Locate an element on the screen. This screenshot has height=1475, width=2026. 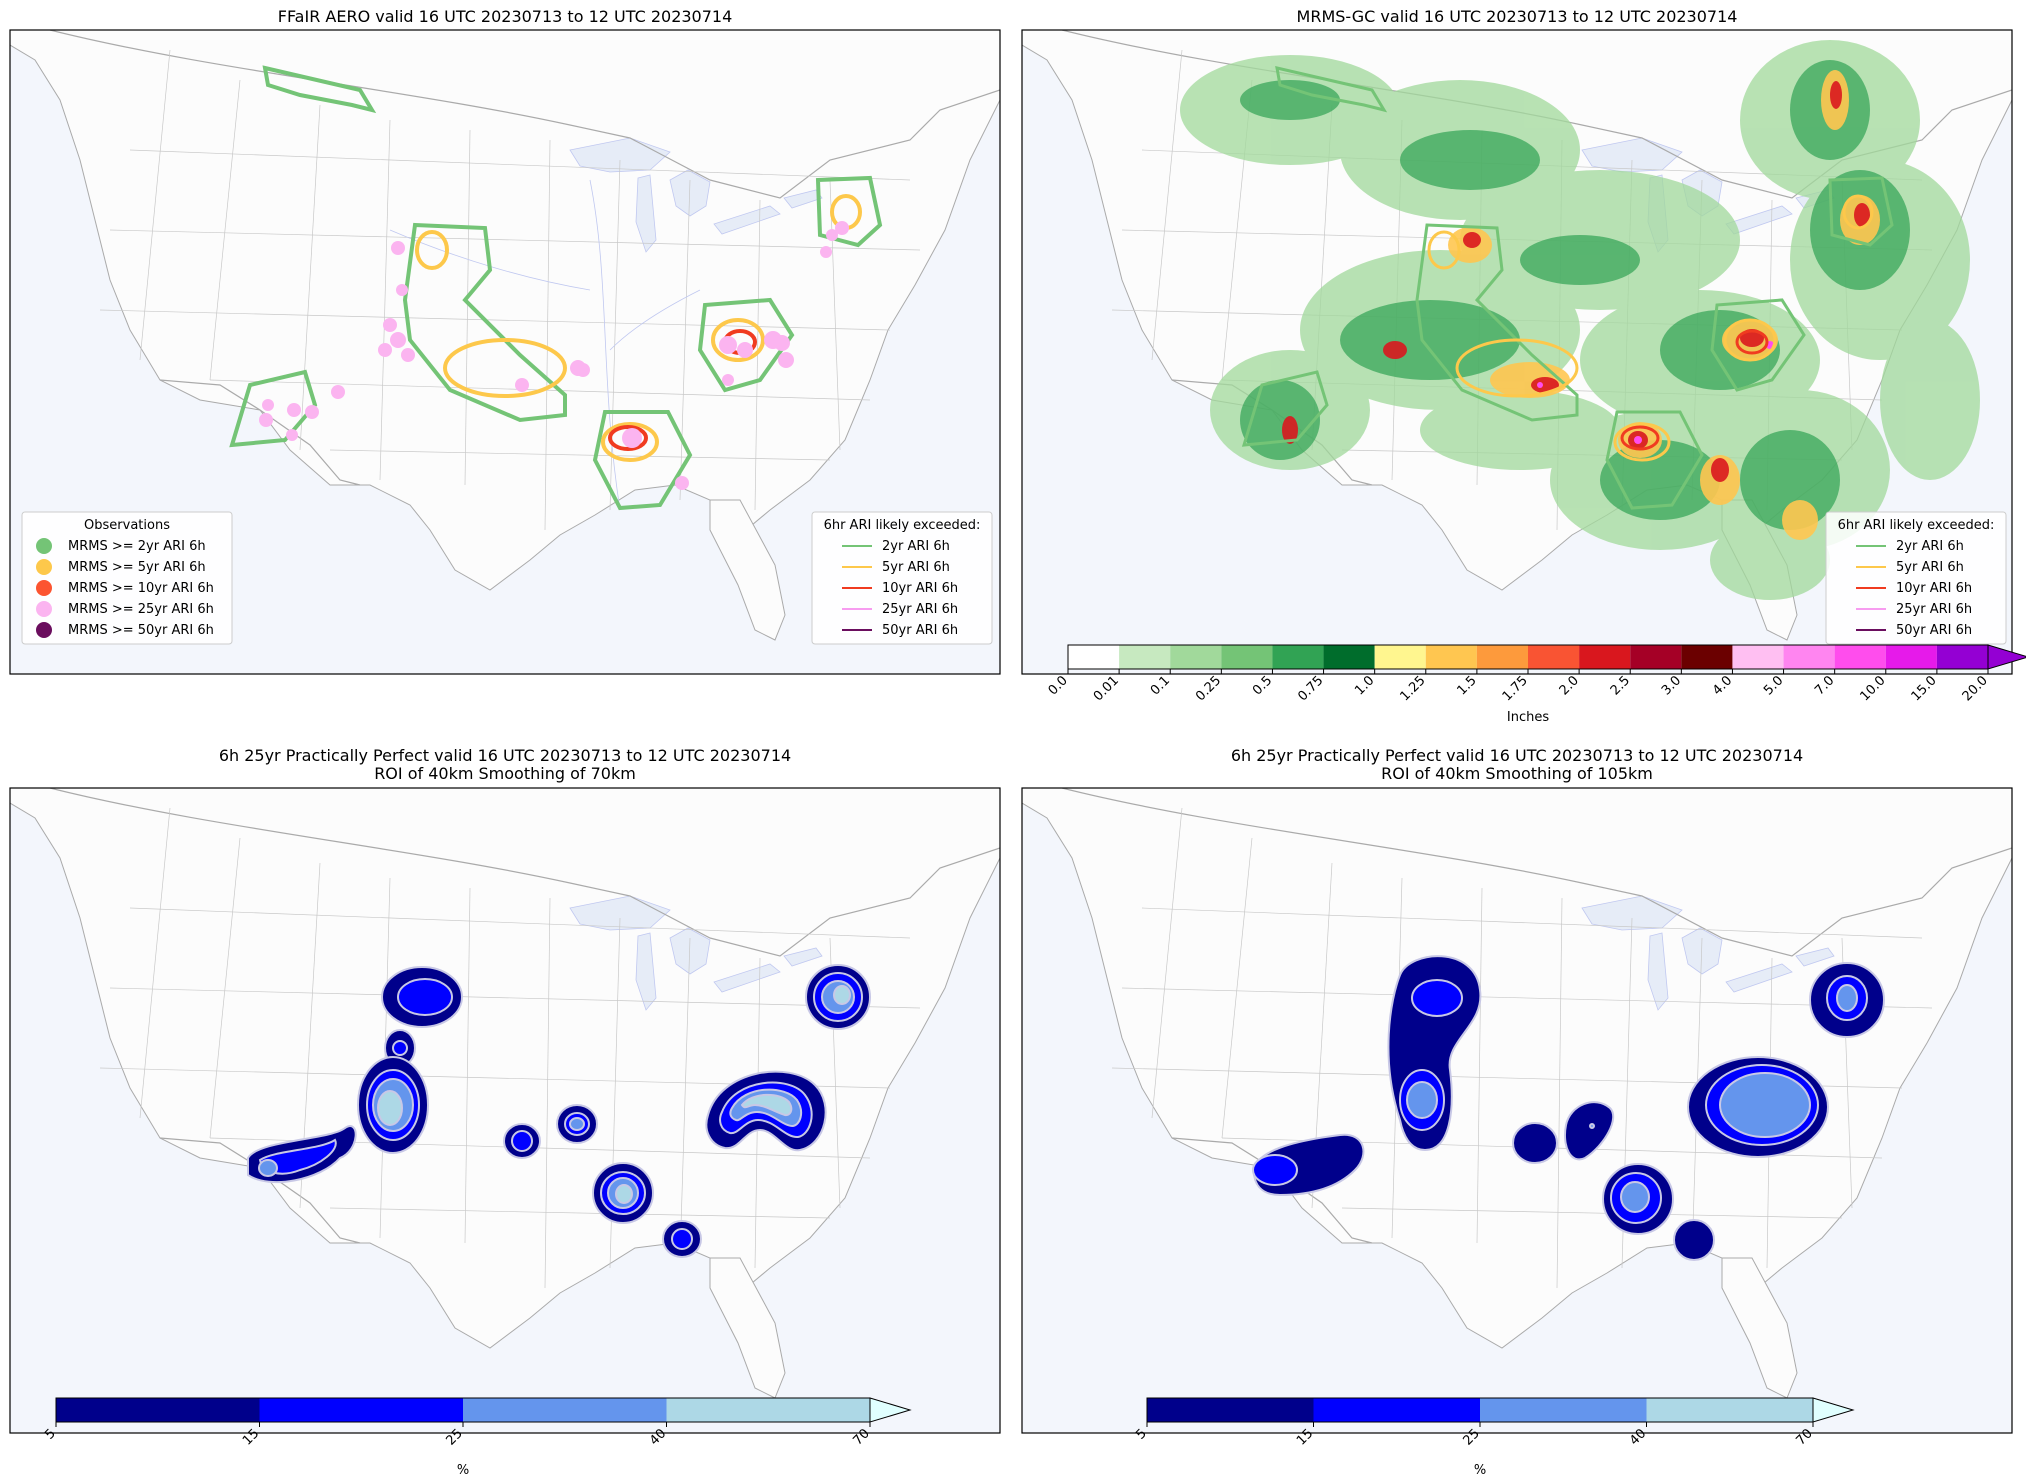
rivers is located at coordinates (545, 345).